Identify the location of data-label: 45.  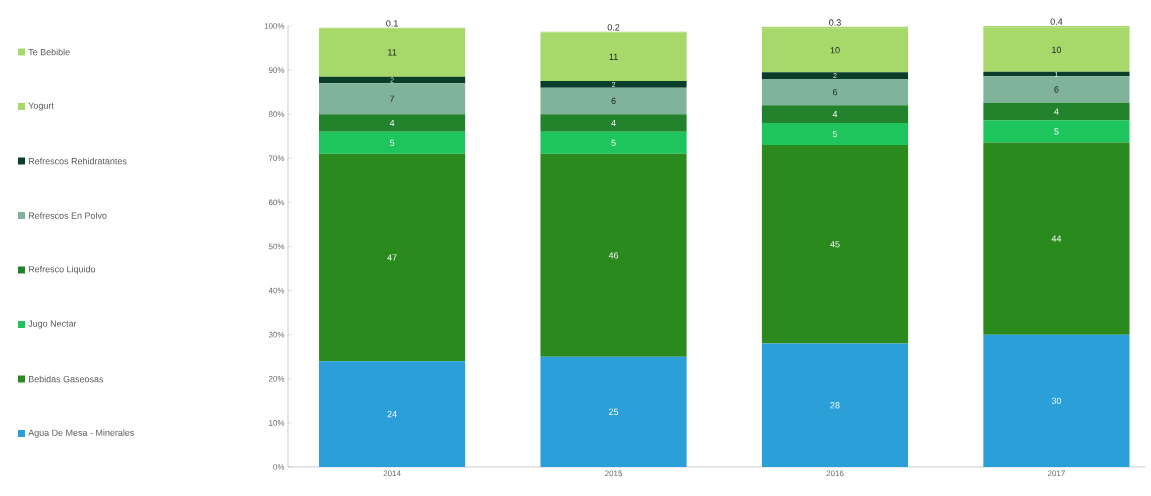
(835, 244).